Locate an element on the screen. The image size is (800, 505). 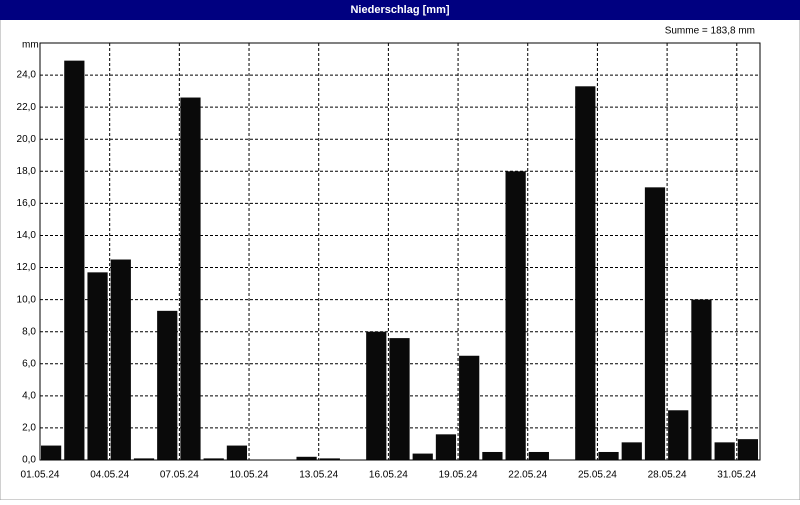
x-tick-label: 25.05.24 is located at coordinates (597, 475).